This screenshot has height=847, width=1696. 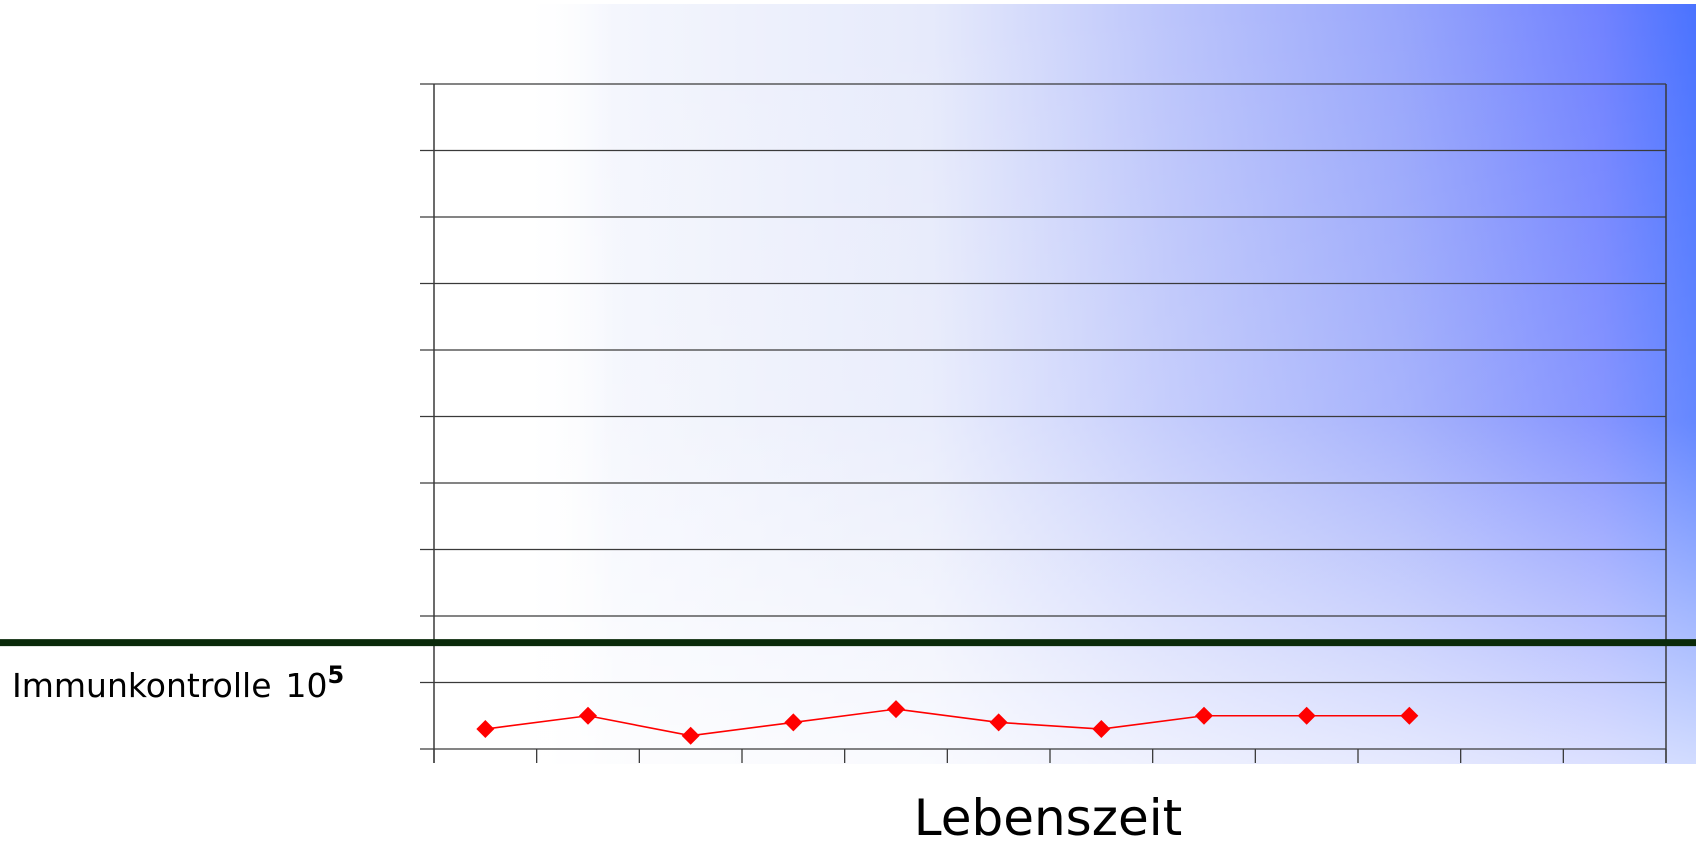 I want to click on x-ticks, so click(x=1050, y=756).